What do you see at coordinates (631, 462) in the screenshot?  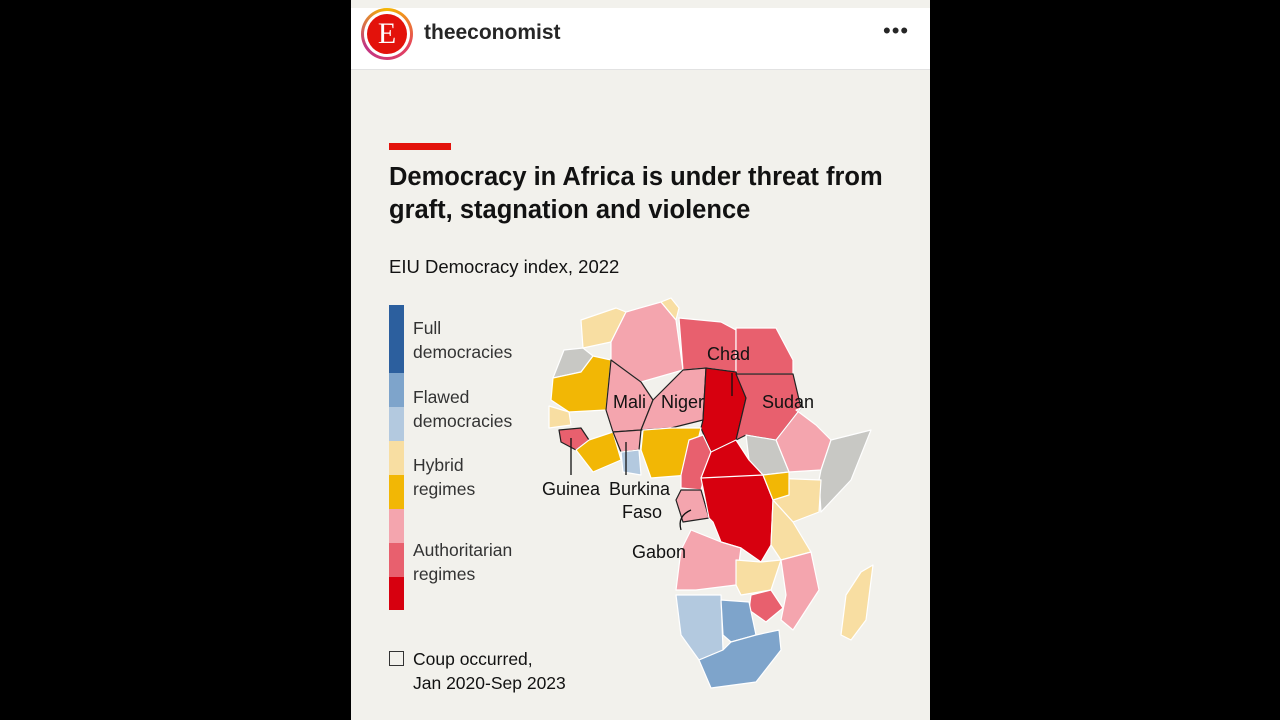 I see `region-ghana` at bounding box center [631, 462].